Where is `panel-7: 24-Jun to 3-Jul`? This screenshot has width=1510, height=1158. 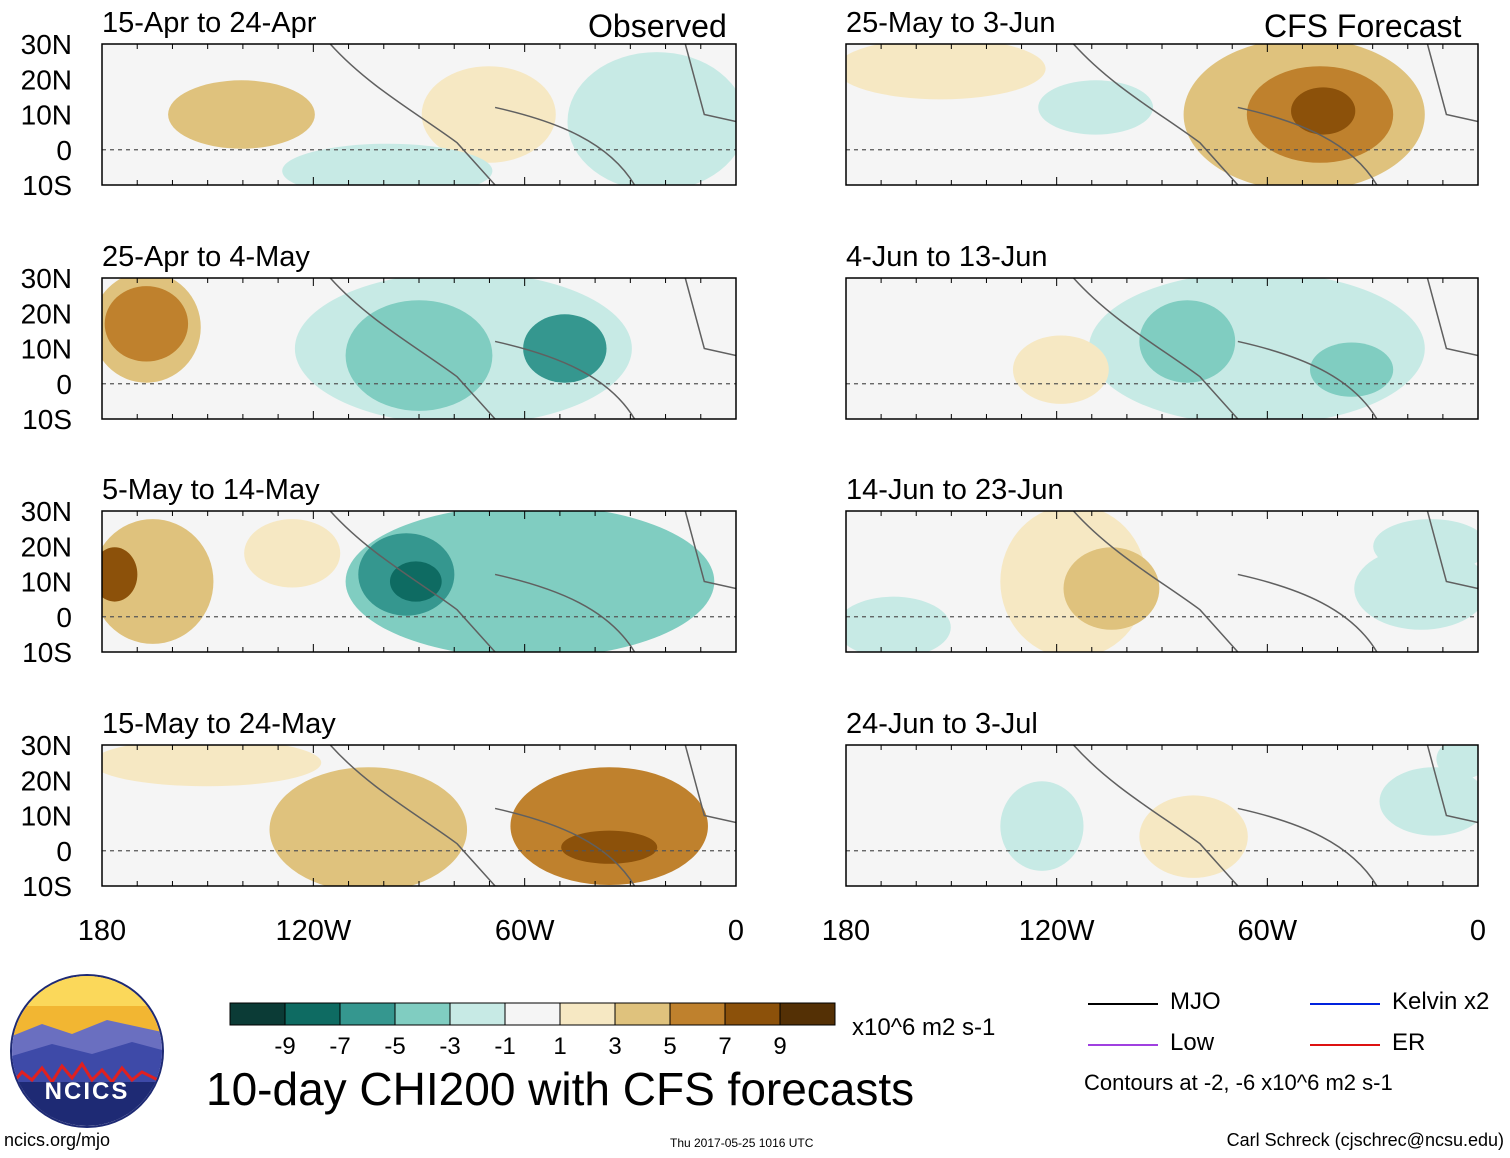 panel-7: 24-Jun to 3-Jul is located at coordinates (1162, 797).